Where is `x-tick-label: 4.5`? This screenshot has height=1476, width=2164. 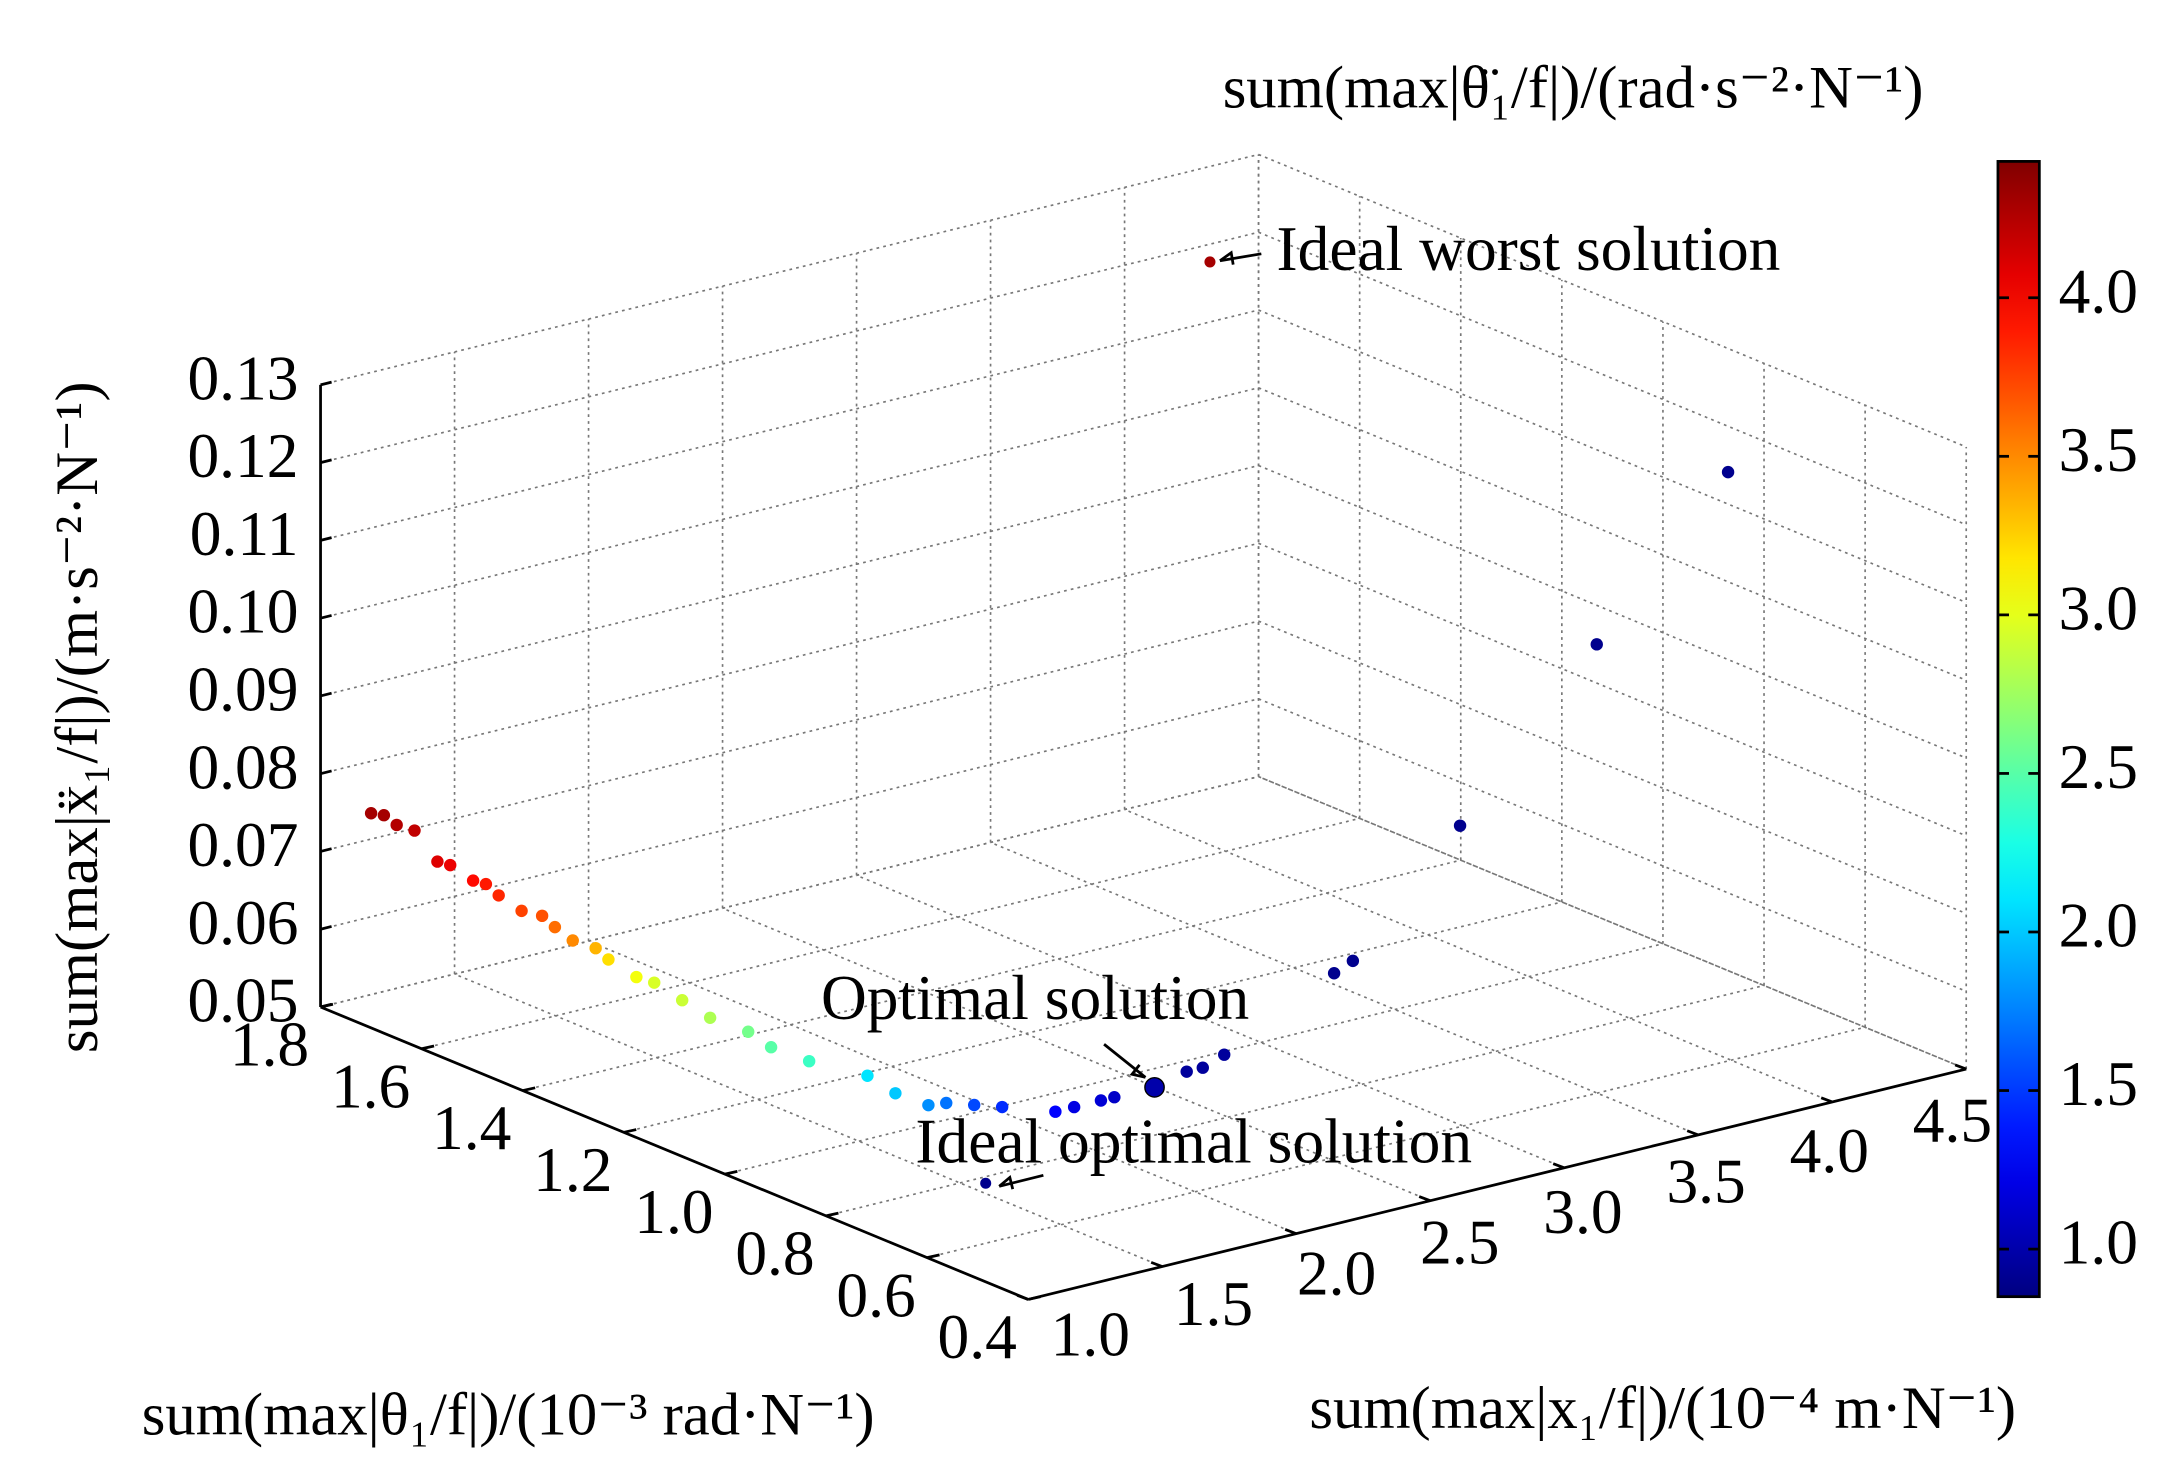
x-tick-label: 4.5 is located at coordinates (1952, 1120).